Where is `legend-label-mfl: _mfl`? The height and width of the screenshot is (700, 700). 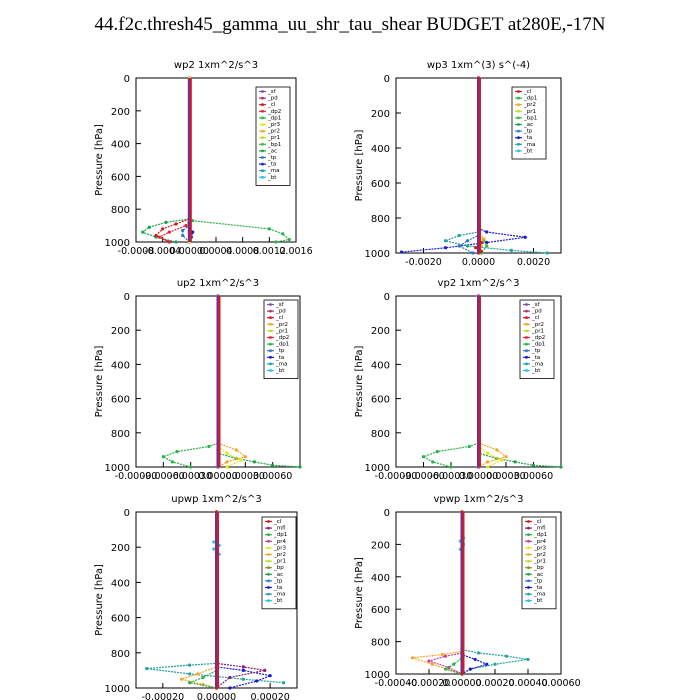 legend-label-mfl: _mfl is located at coordinates (539, 529).